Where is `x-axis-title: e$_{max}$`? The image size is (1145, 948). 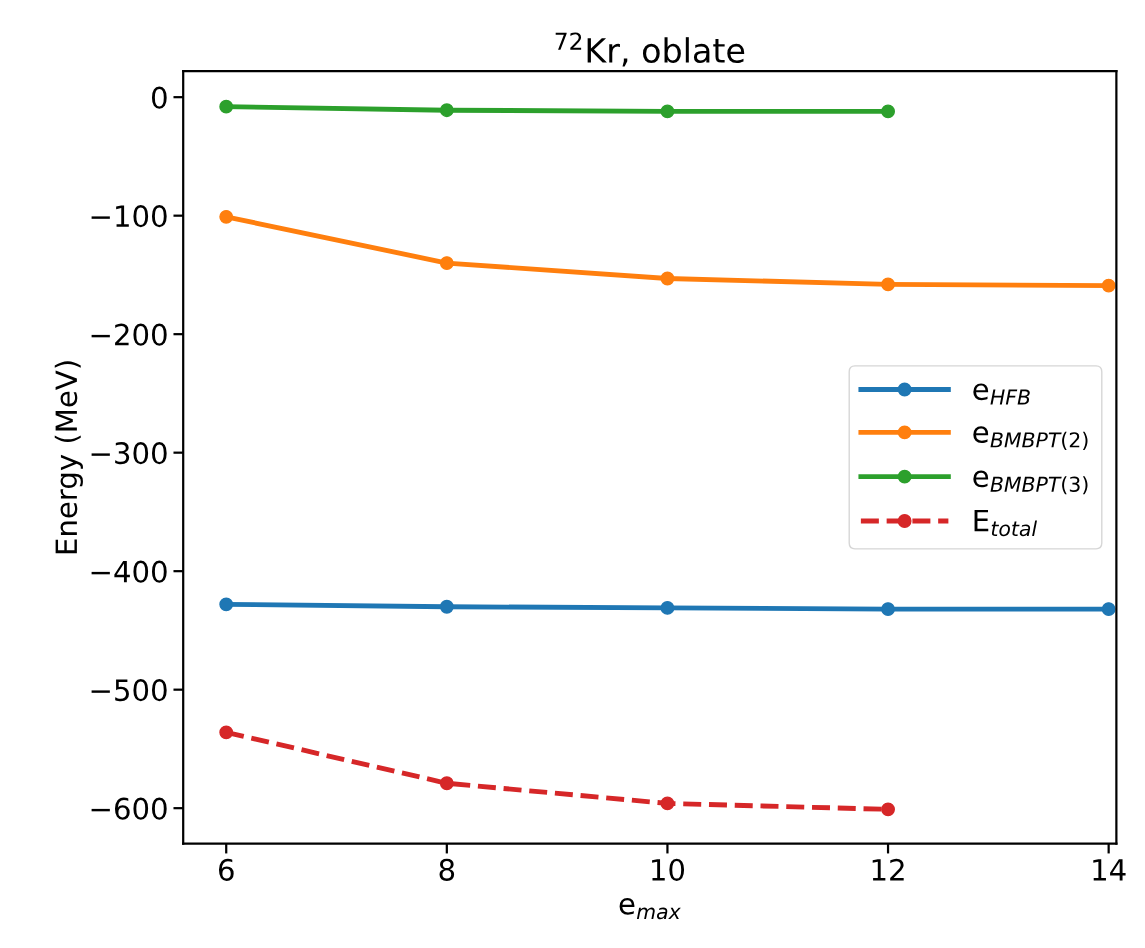 x-axis-title: e$_{max}$ is located at coordinates (650, 908).